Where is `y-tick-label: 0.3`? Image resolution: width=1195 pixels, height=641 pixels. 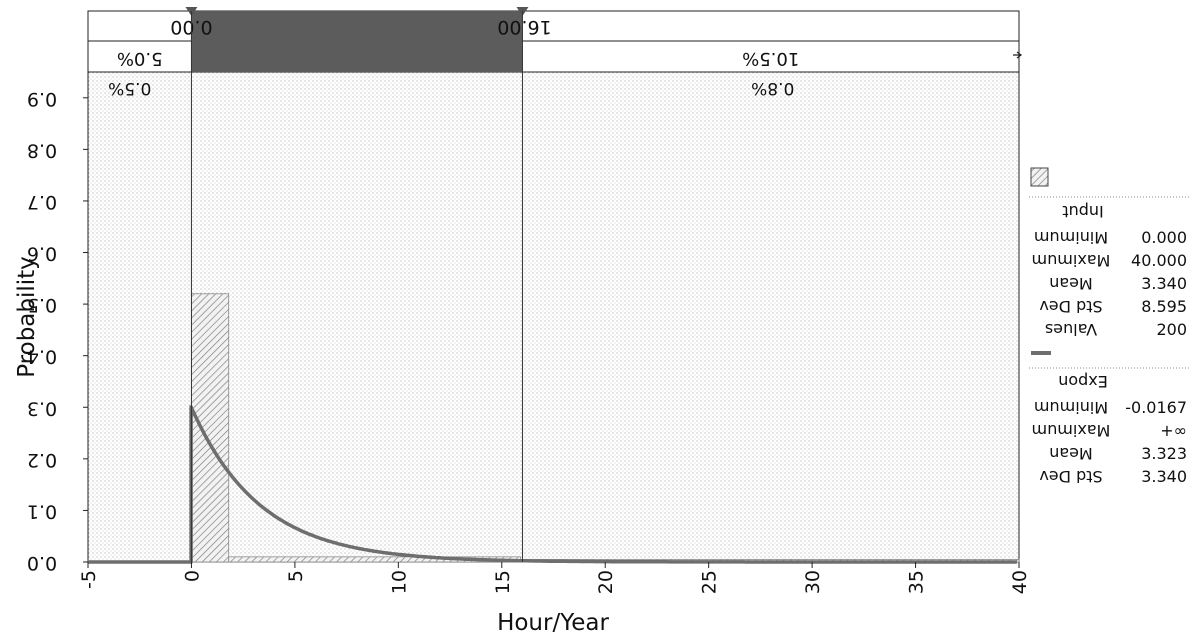 y-tick-label: 0.3 is located at coordinates (42, 408).